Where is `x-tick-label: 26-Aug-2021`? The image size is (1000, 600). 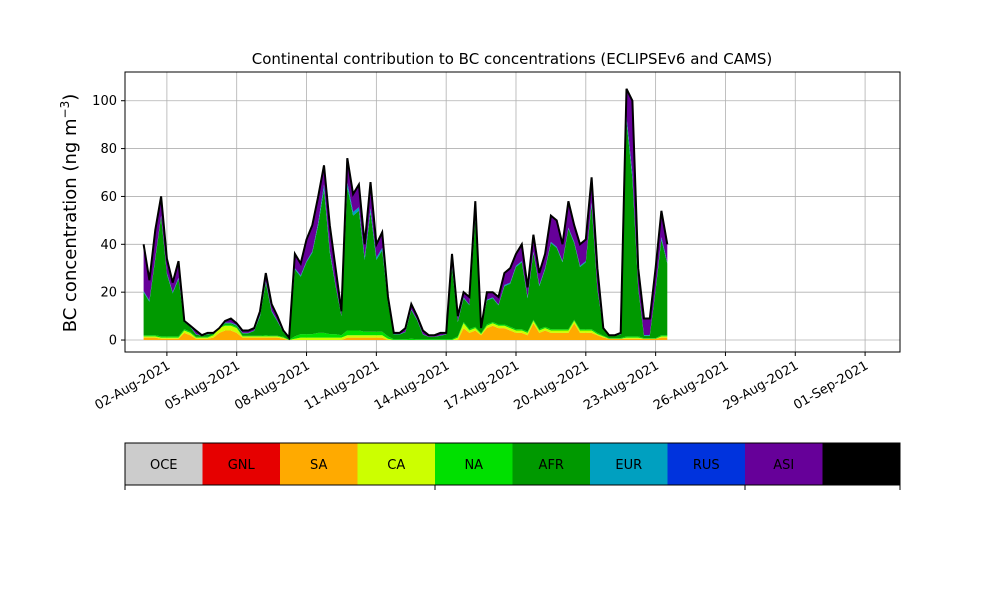
x-tick-label: 26-Aug-2021 is located at coordinates (691, 385).